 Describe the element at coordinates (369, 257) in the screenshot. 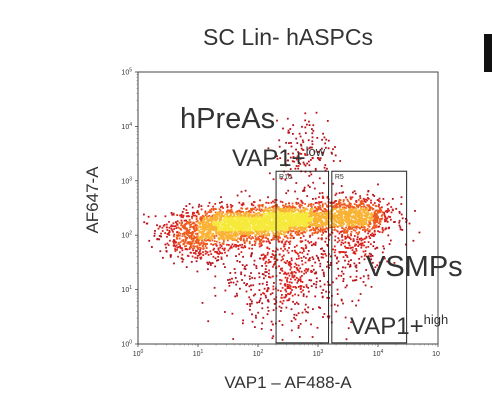

I see `gate-r5` at that location.